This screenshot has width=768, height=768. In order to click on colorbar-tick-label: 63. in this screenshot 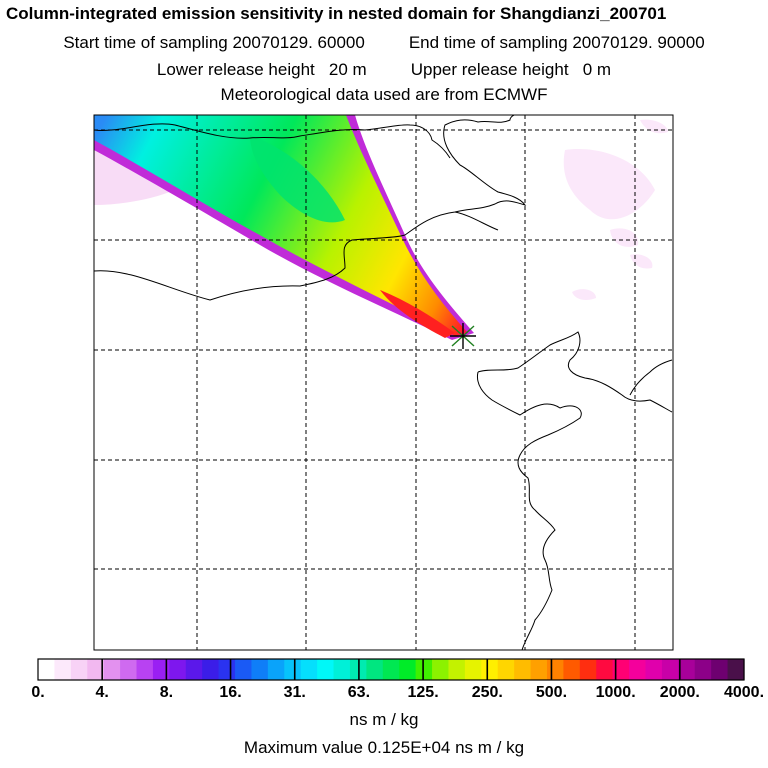, I will do `click(359, 692)`.